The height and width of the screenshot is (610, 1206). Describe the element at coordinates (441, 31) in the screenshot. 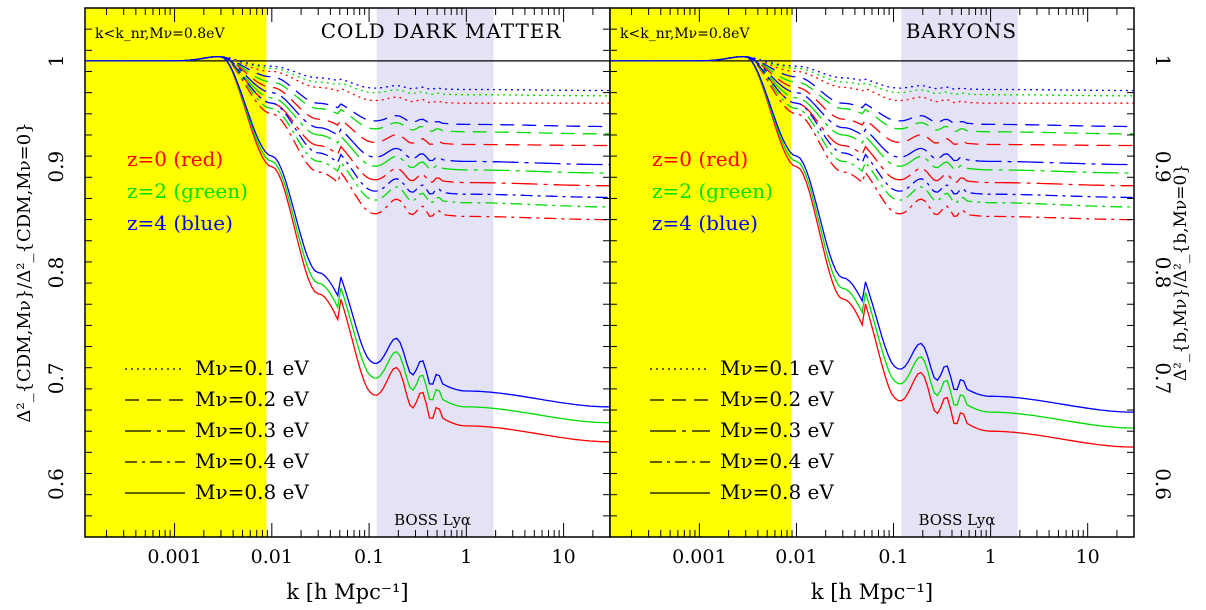

I see `panel-title: COLD DARK MATTER` at that location.